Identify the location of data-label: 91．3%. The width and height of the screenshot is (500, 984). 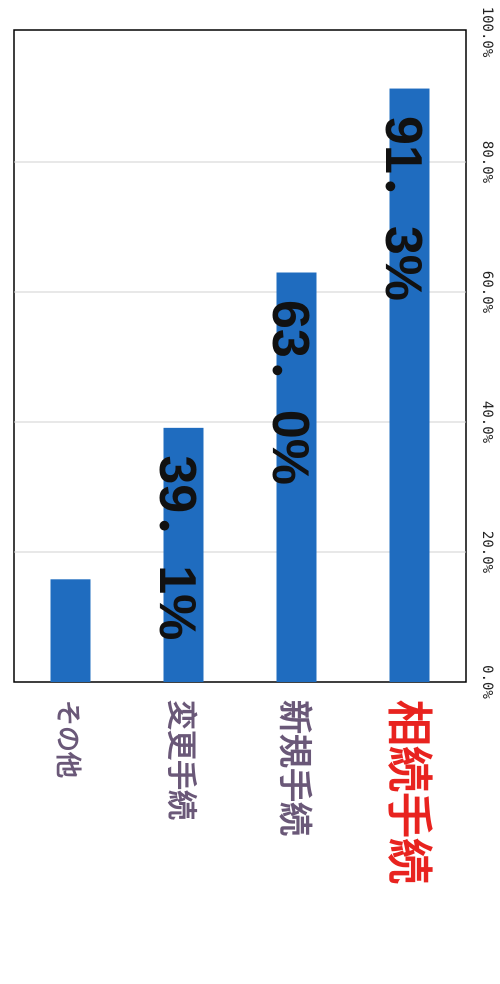
(403, 208).